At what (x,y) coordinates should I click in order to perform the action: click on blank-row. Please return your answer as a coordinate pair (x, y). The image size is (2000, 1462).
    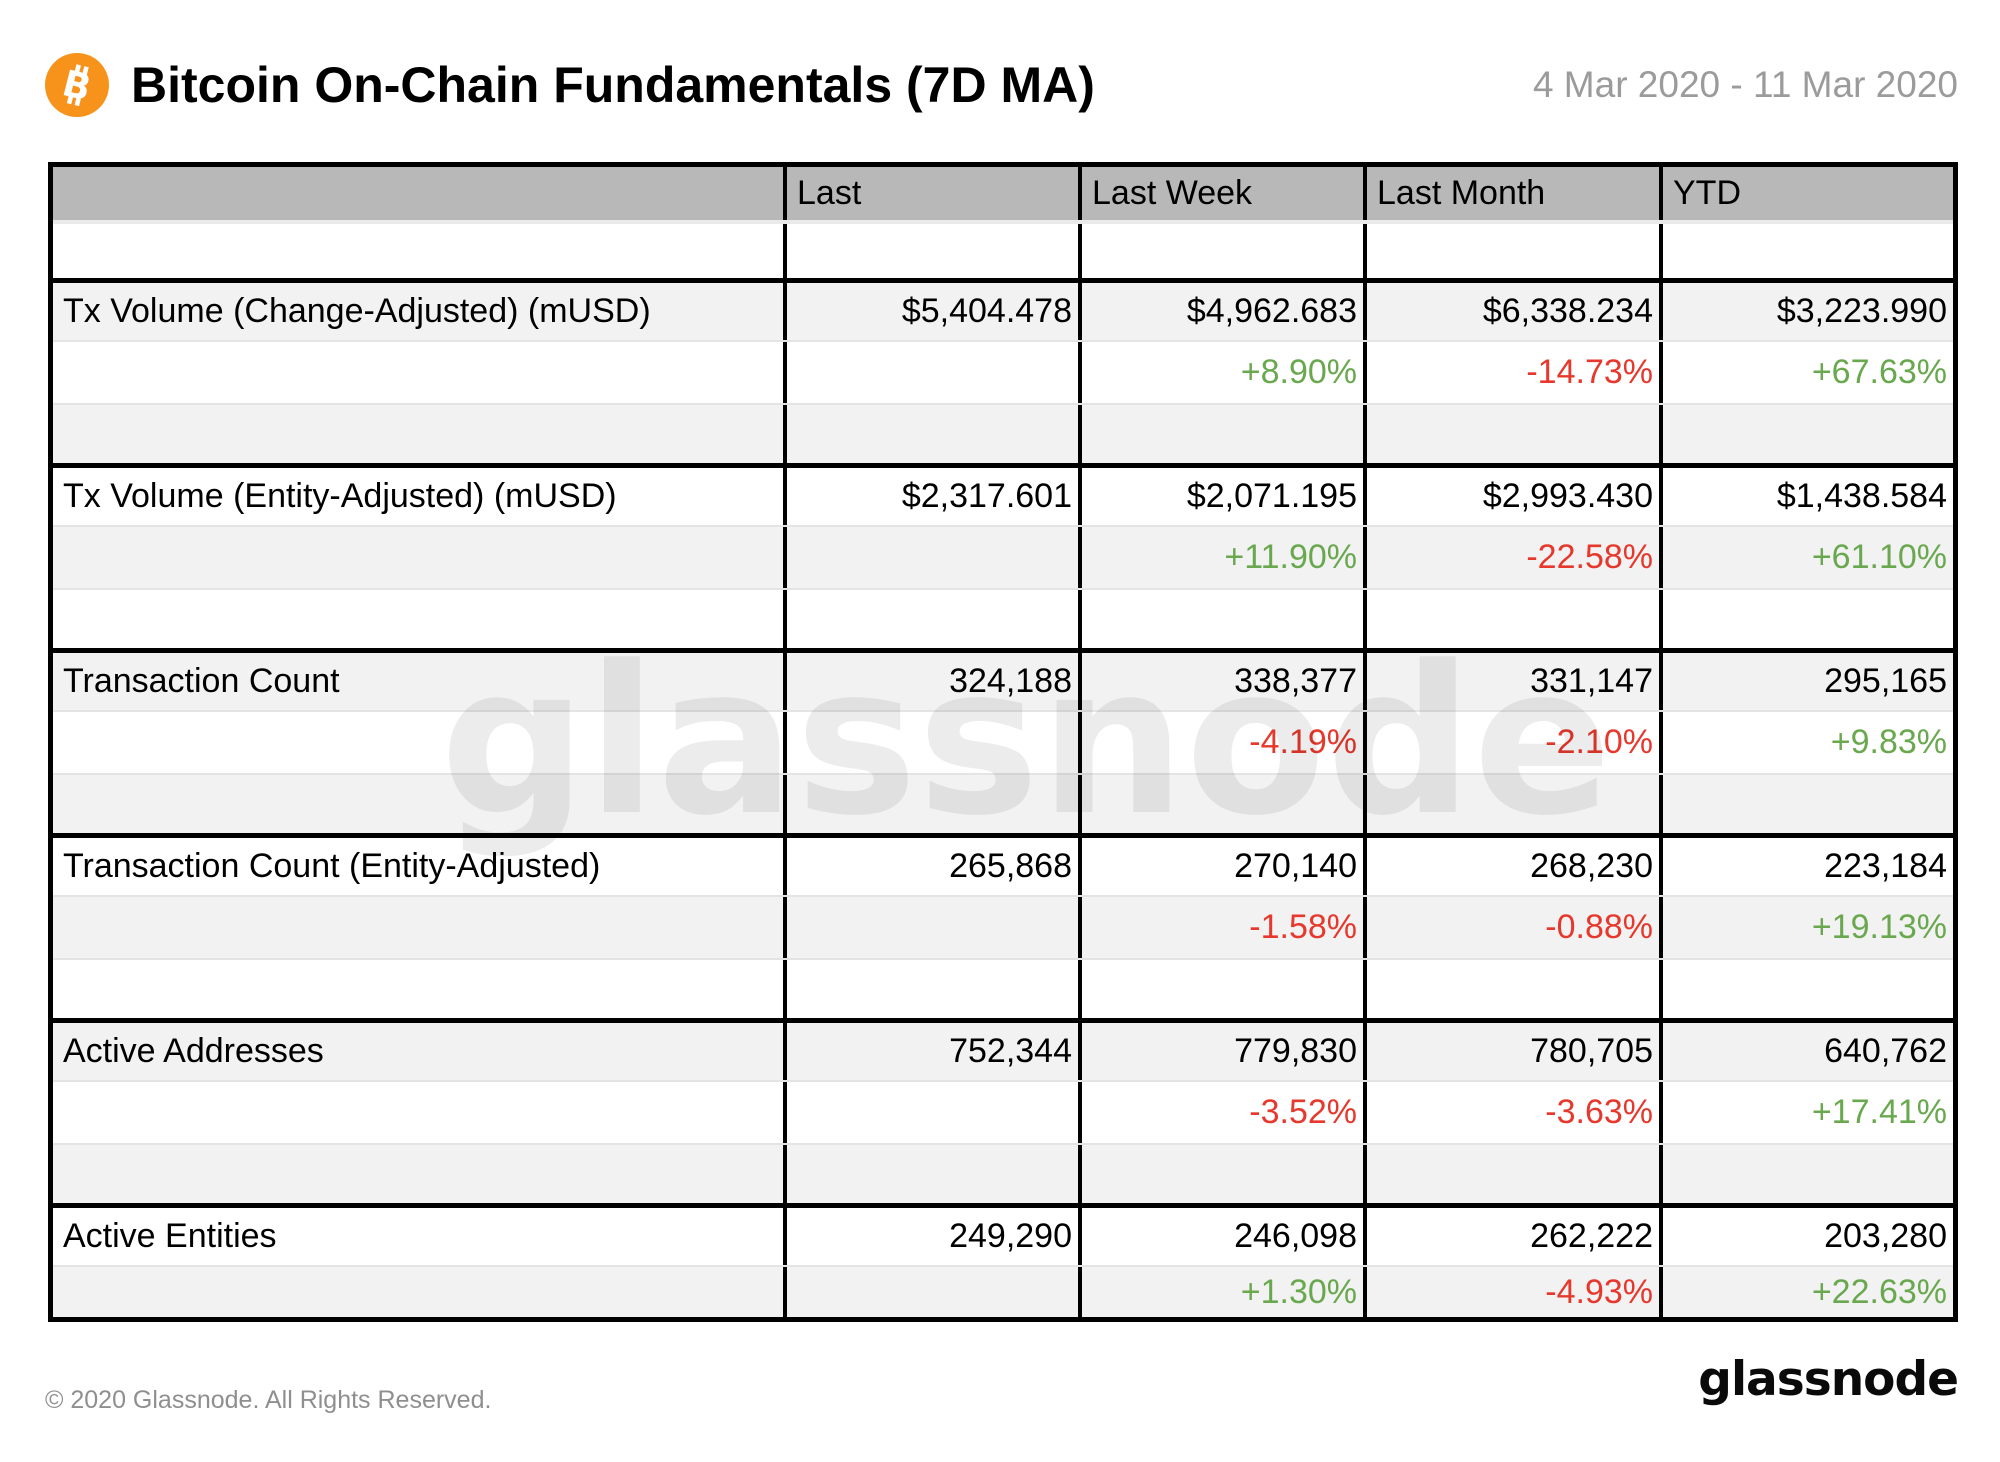
    Looking at the image, I should click on (1003, 251).